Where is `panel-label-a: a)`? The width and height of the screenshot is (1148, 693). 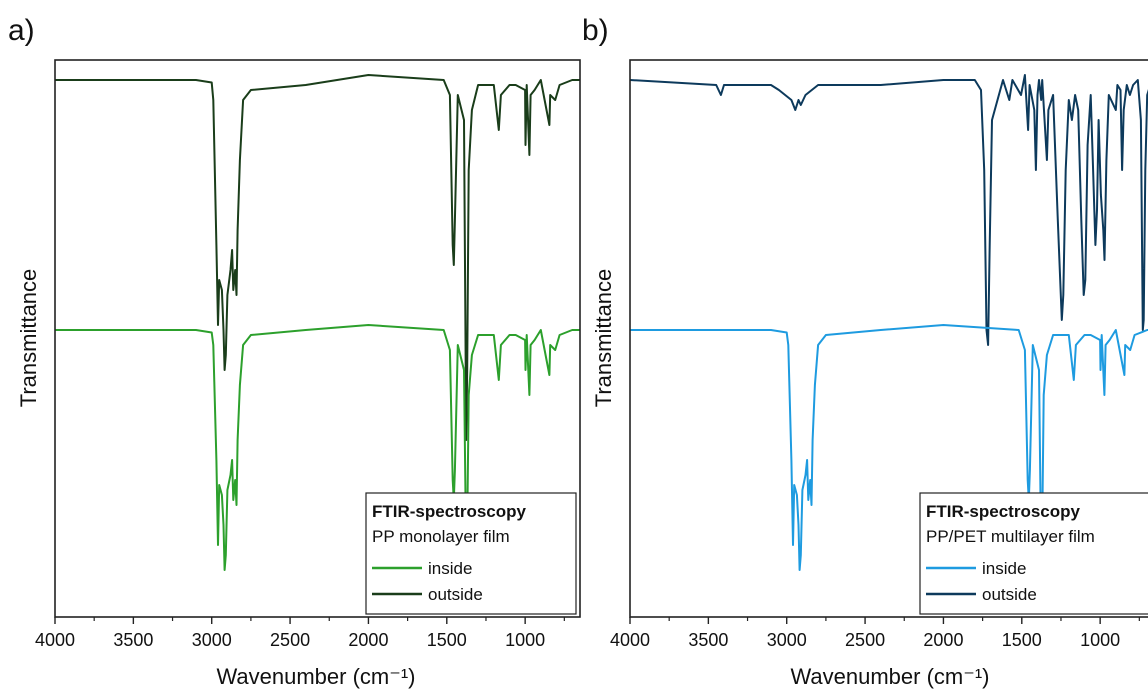 panel-label-a: a) is located at coordinates (21, 30).